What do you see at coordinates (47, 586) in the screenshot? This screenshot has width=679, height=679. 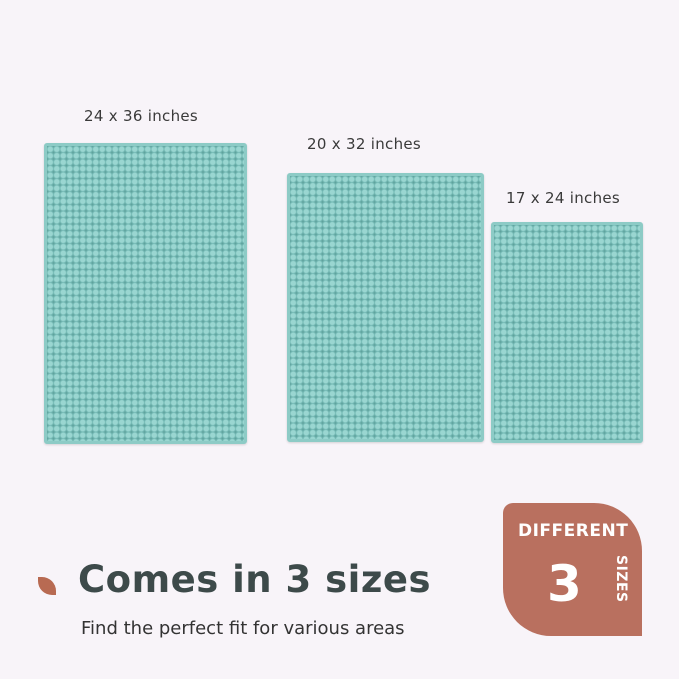 I see `leaf-icon` at bounding box center [47, 586].